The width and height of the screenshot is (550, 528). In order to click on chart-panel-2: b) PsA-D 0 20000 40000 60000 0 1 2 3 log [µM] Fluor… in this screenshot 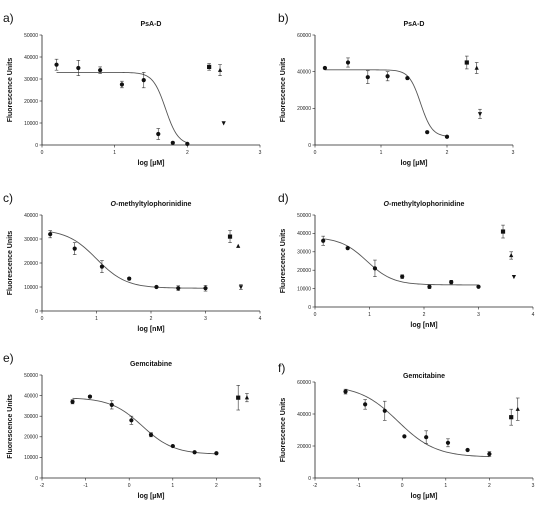, I will do `click(396, 89)`.